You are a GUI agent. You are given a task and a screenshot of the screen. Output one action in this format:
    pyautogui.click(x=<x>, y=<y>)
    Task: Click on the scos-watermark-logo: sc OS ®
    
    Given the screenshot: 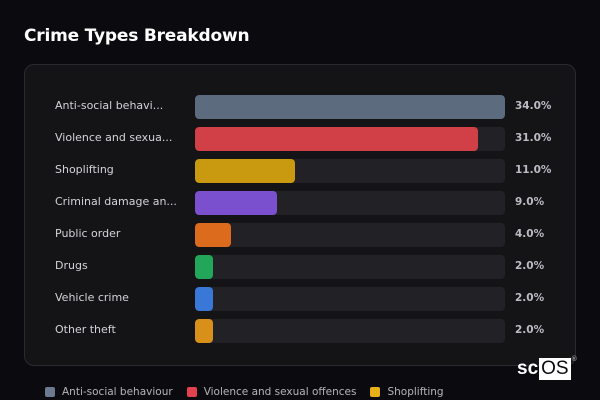 What is the action you would take?
    pyautogui.click(x=547, y=368)
    